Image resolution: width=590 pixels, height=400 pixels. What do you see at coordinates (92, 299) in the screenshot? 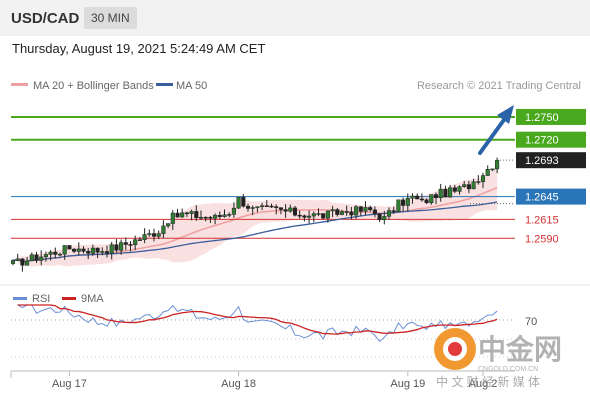
I see `legend-label-9ma: 9MA` at bounding box center [92, 299].